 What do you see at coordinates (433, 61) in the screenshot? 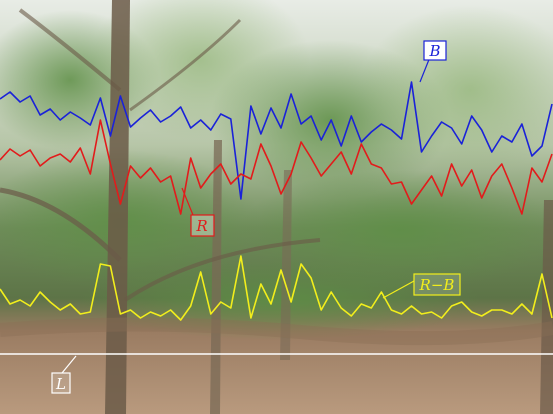
I see `label-b: B` at bounding box center [433, 61].